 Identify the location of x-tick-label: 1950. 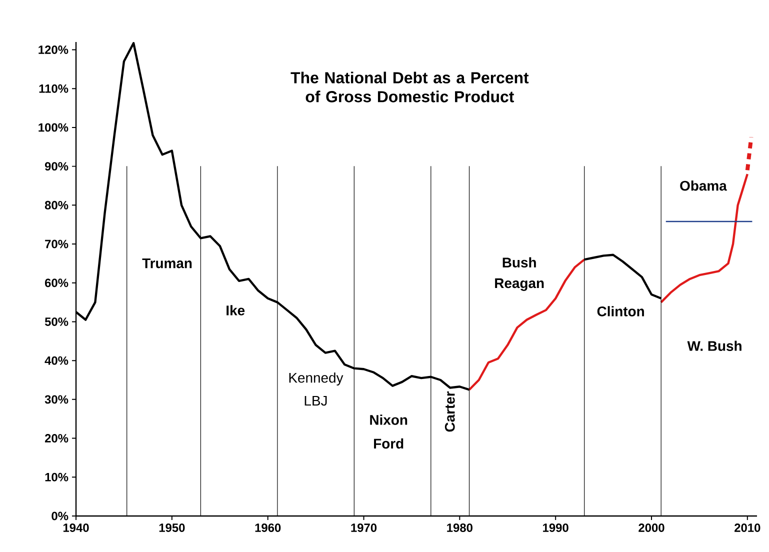
(172, 528).